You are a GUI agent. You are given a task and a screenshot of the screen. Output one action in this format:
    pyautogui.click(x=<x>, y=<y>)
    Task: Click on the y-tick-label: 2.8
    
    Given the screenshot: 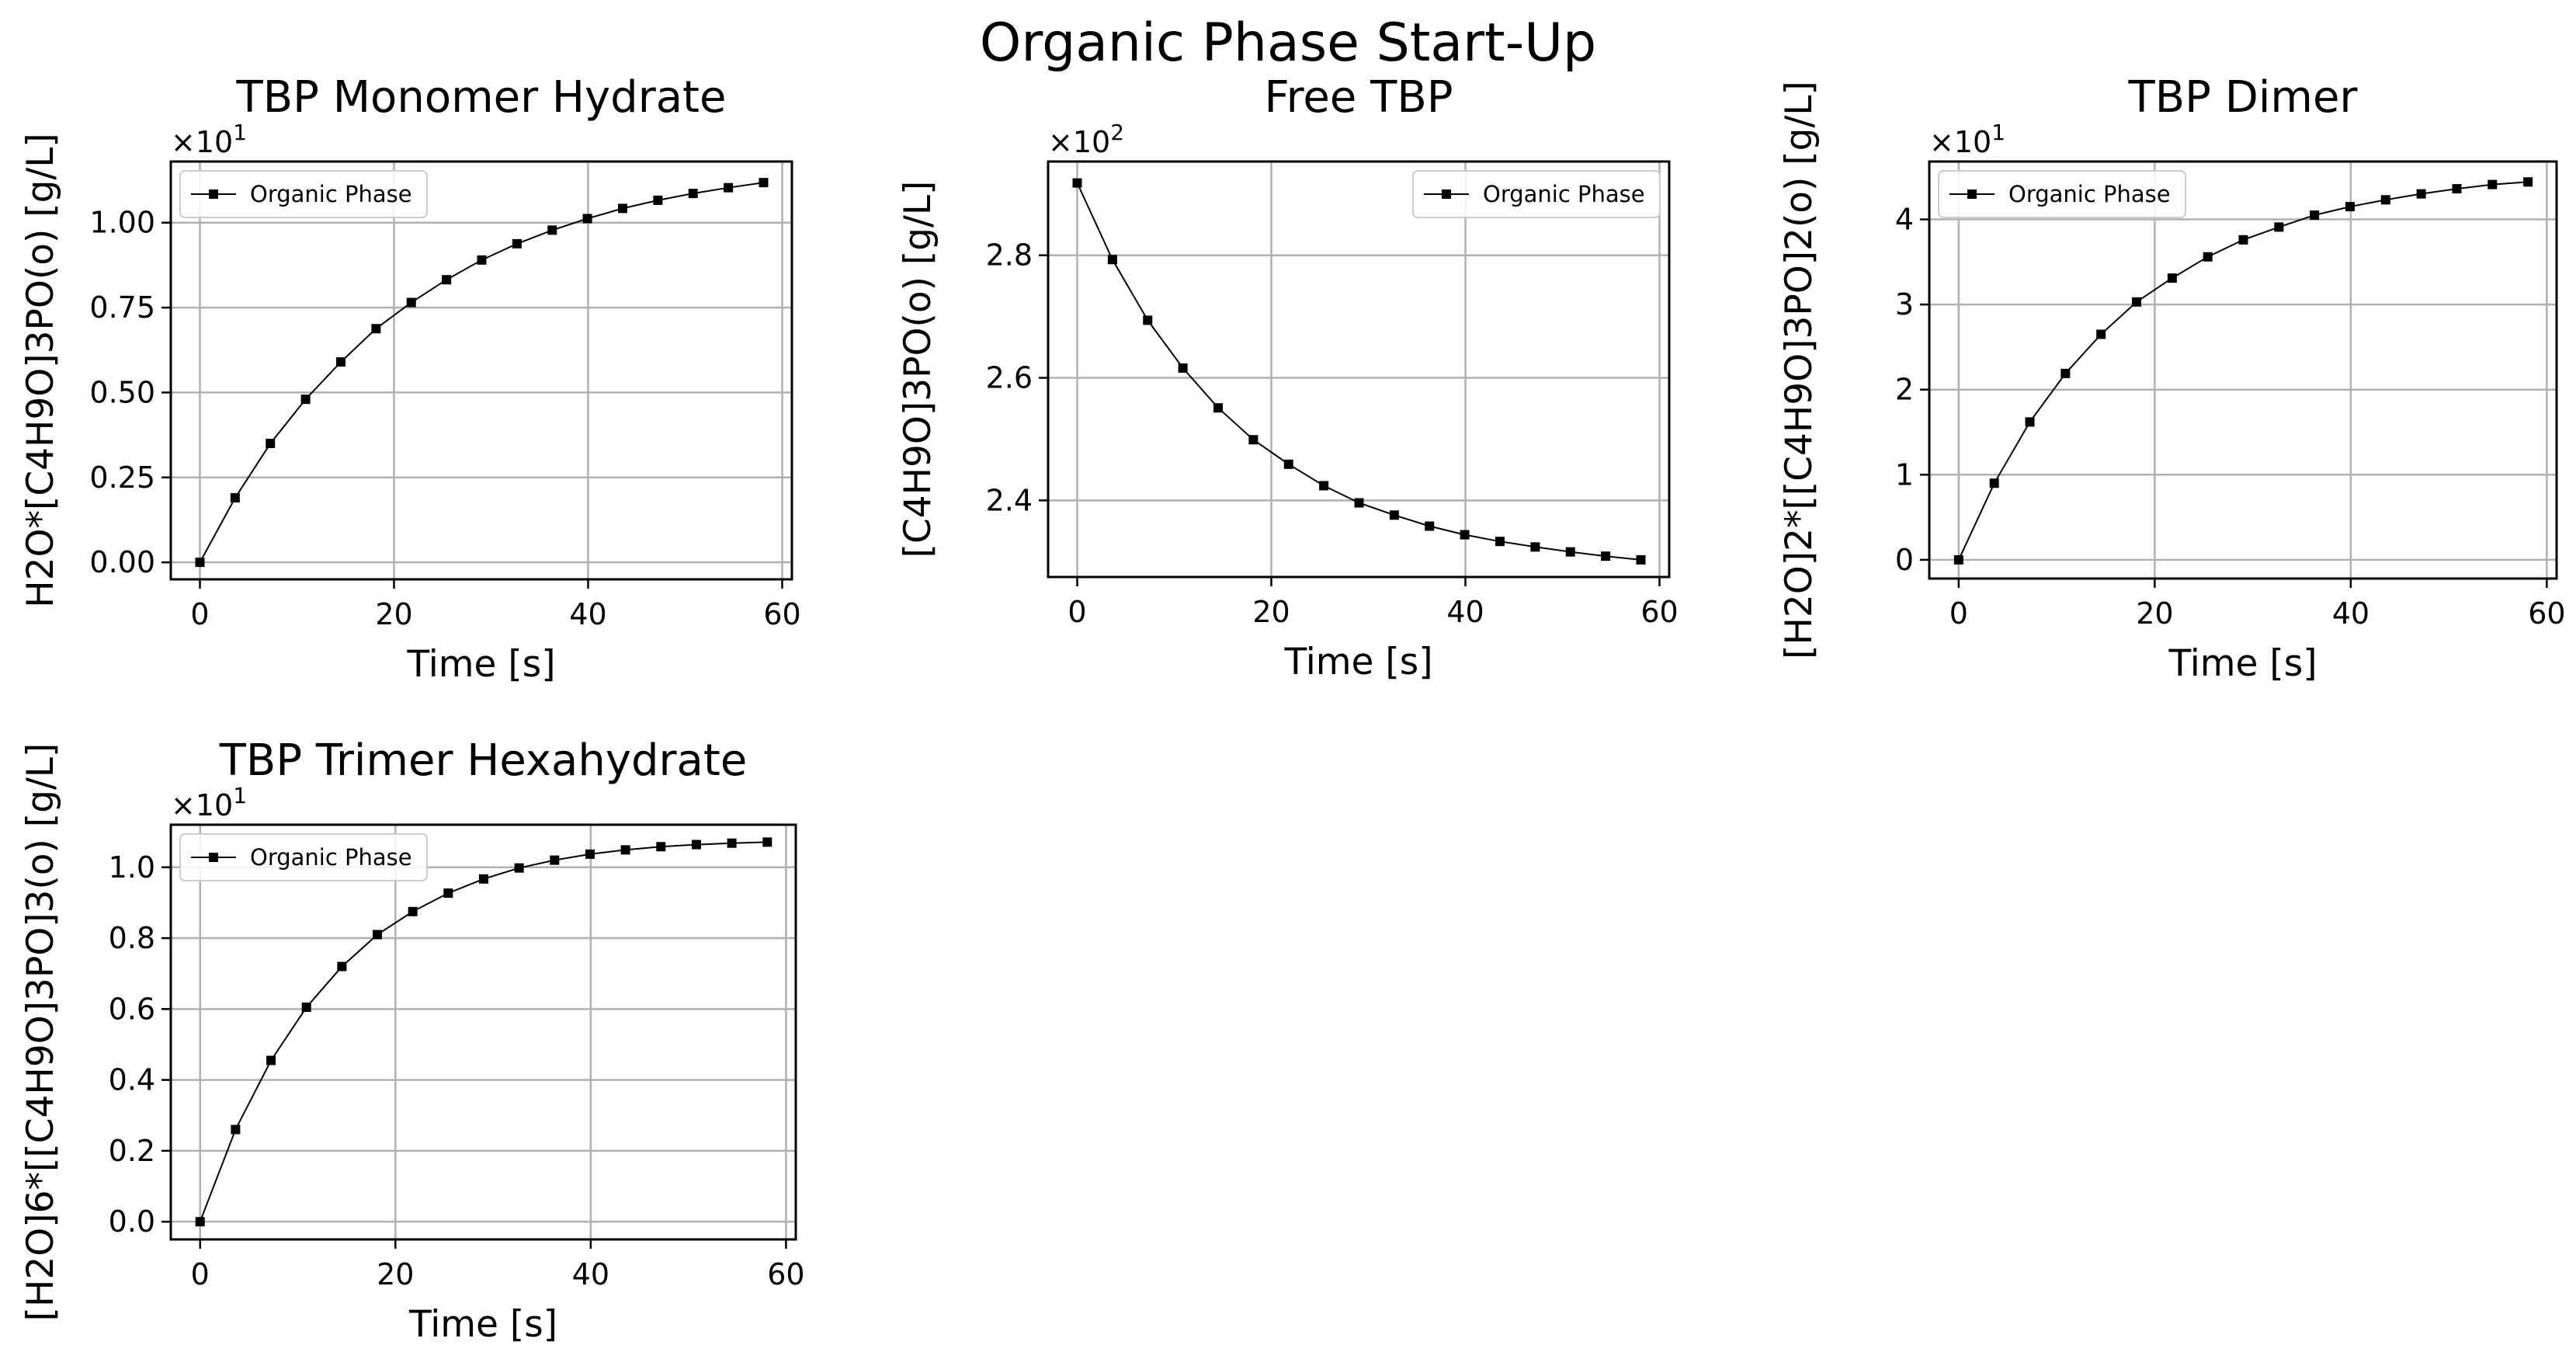 What is the action you would take?
    pyautogui.click(x=1010, y=256)
    